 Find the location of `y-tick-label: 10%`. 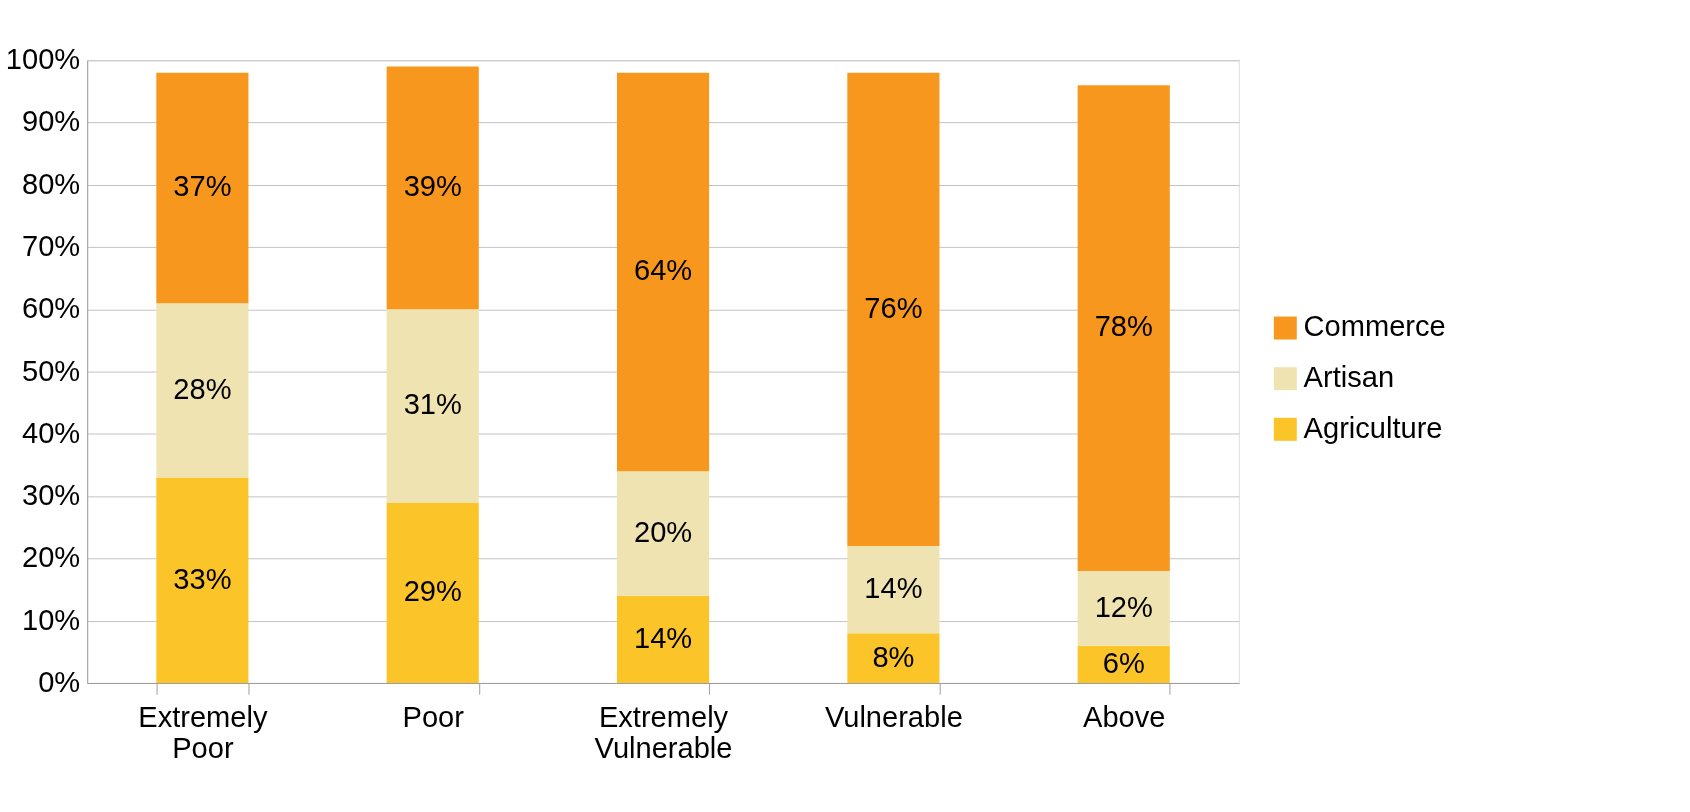

y-tick-label: 10% is located at coordinates (51, 619).